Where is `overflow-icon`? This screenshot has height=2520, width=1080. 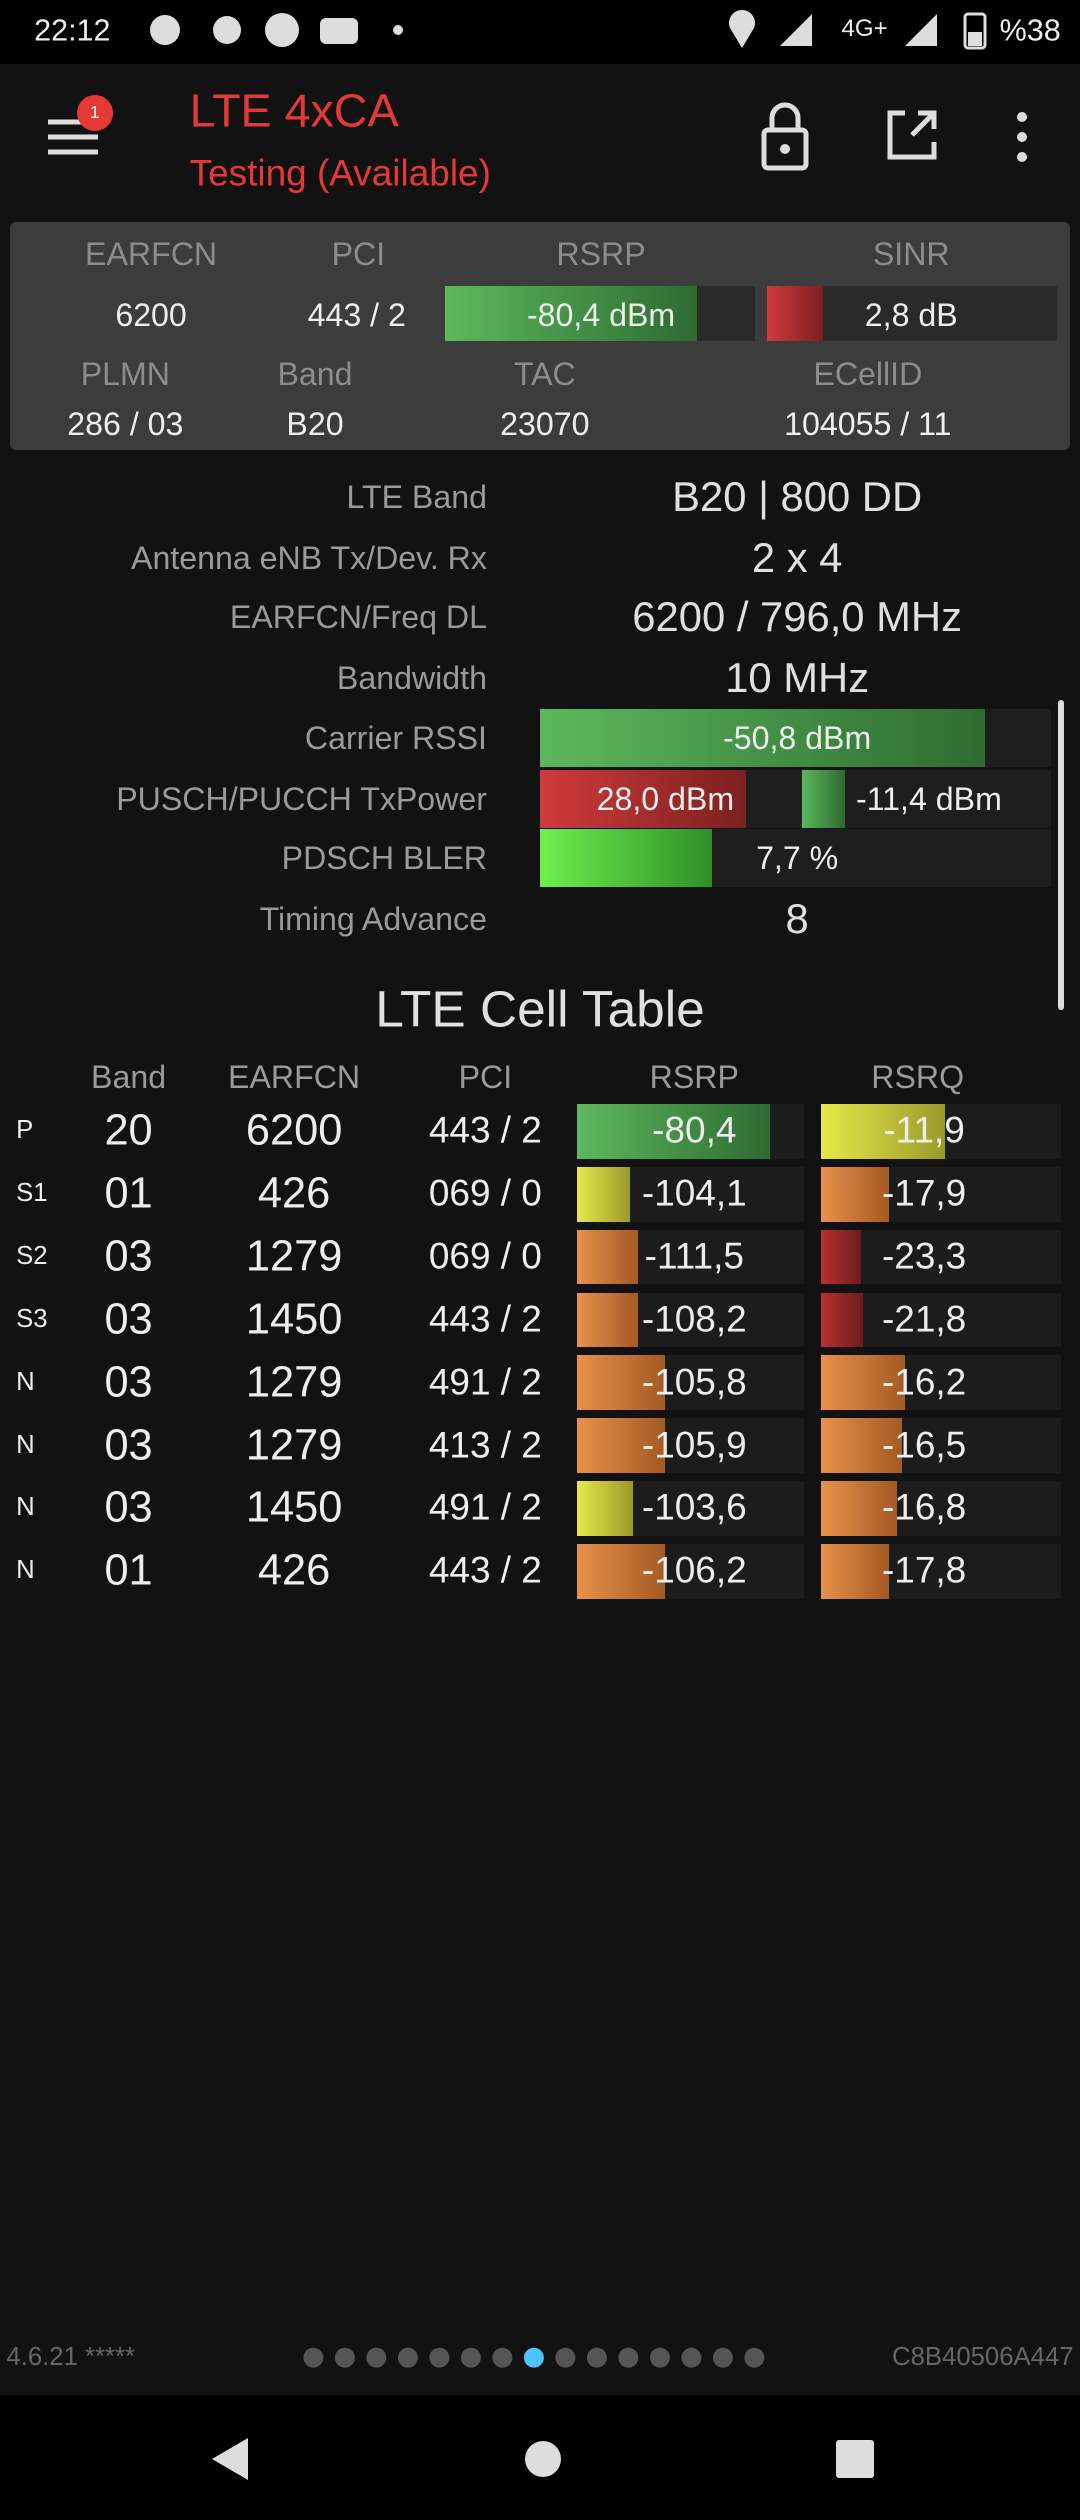 overflow-icon is located at coordinates (1022, 137).